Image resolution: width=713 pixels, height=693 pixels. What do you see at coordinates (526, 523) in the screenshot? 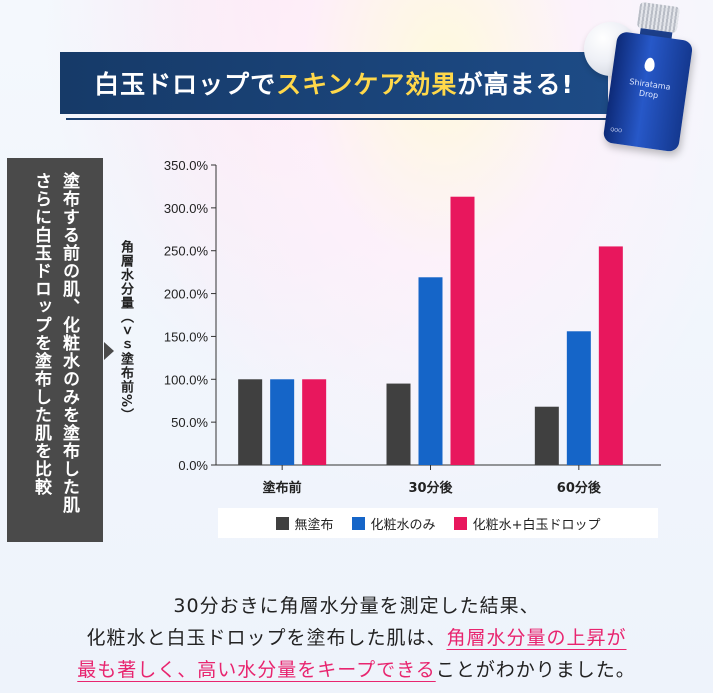
I see `legend-item-lotion-plus-drop: 化粧水+白玉ドロップ` at bounding box center [526, 523].